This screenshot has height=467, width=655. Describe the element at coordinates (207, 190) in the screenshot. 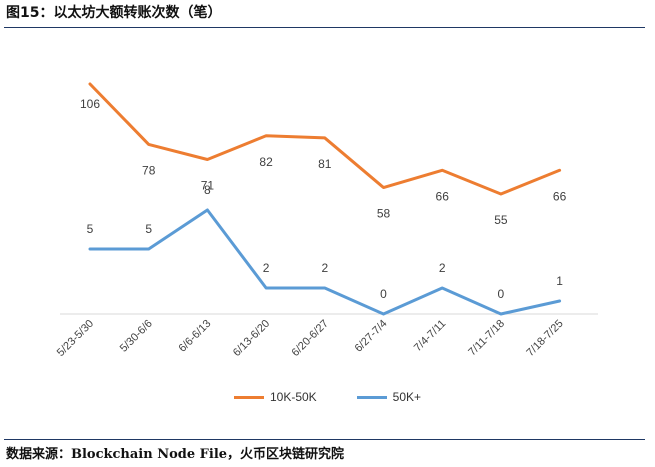

I see `data-label: 8` at that location.